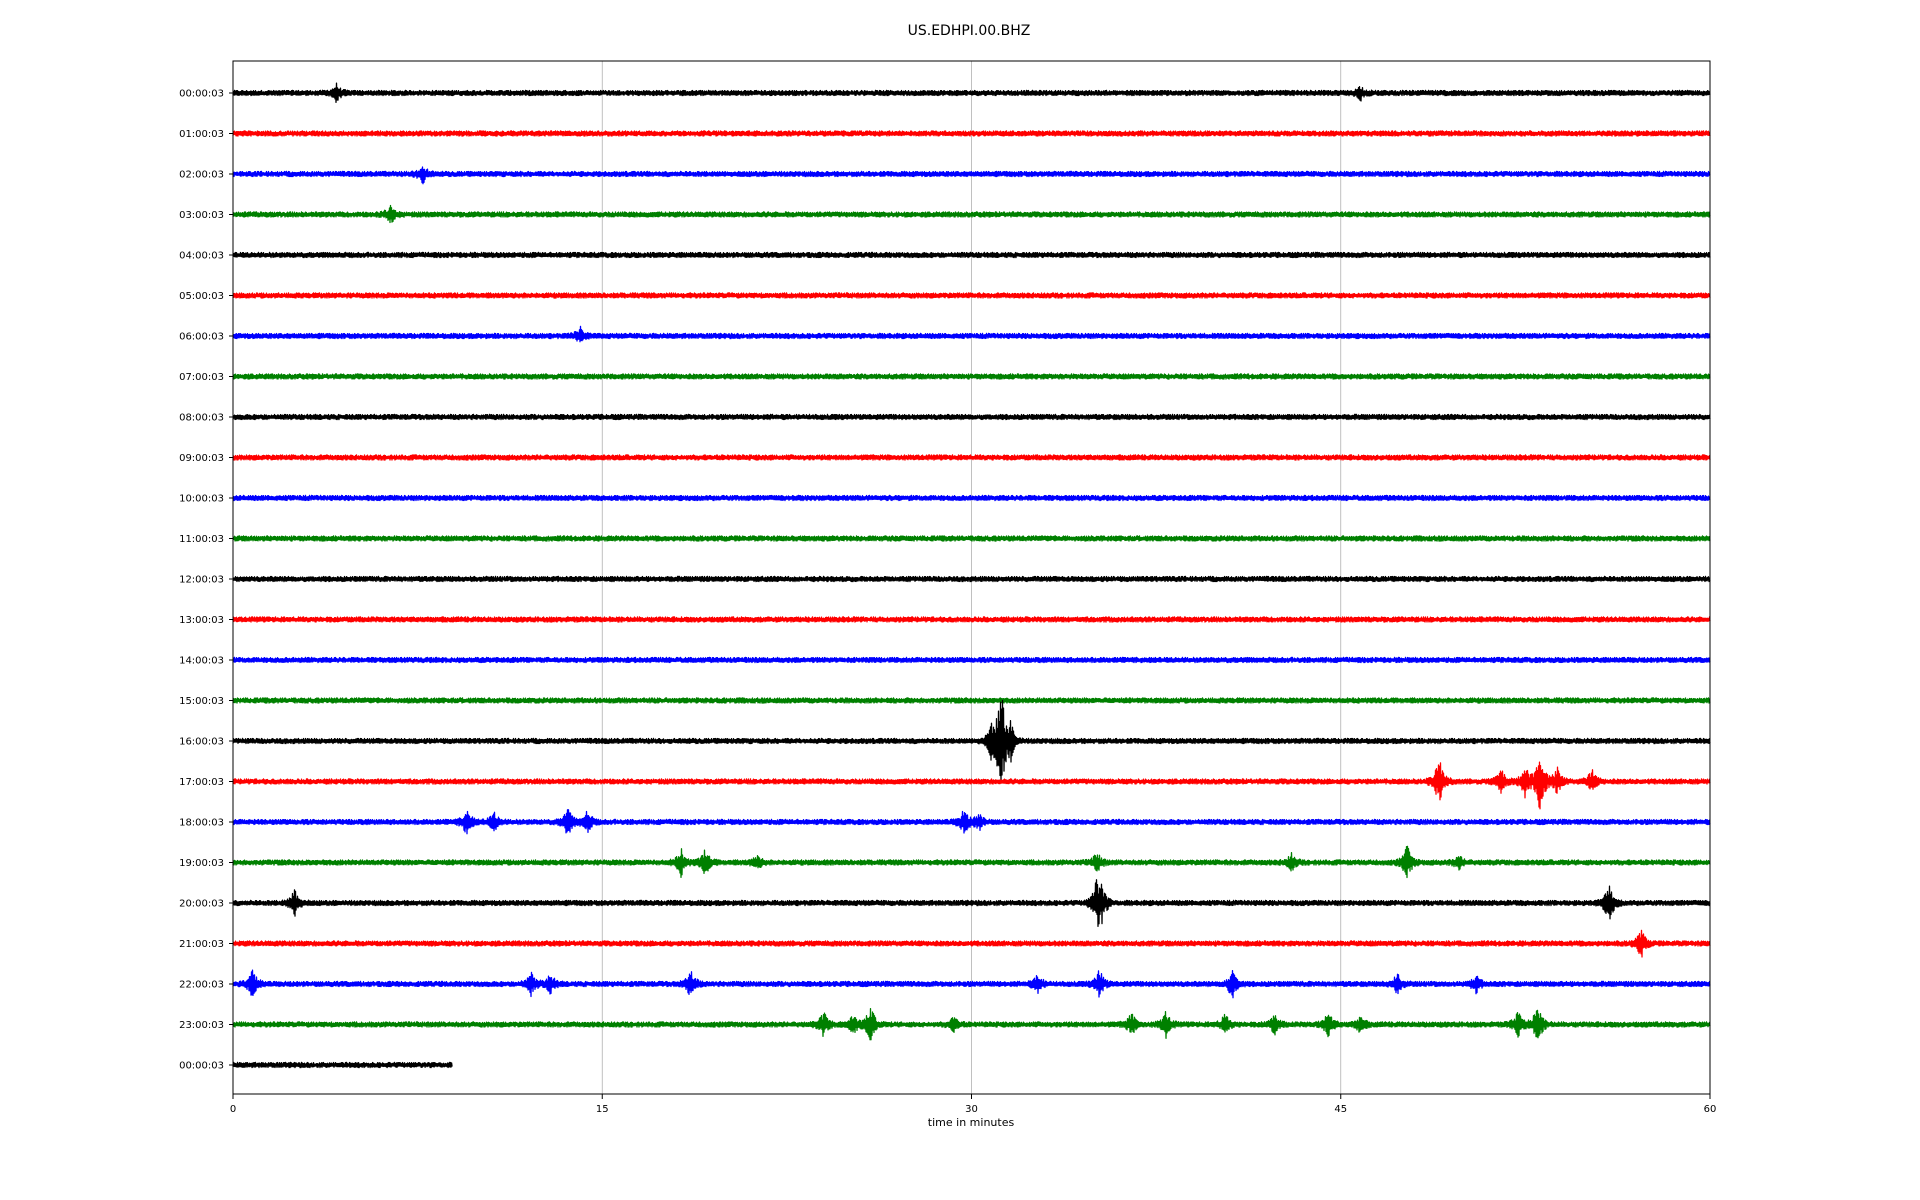 Image resolution: width=1920 pixels, height=1200 pixels. Describe the element at coordinates (201, 620) in the screenshot. I see `row-label-13: 13:00:03` at that location.